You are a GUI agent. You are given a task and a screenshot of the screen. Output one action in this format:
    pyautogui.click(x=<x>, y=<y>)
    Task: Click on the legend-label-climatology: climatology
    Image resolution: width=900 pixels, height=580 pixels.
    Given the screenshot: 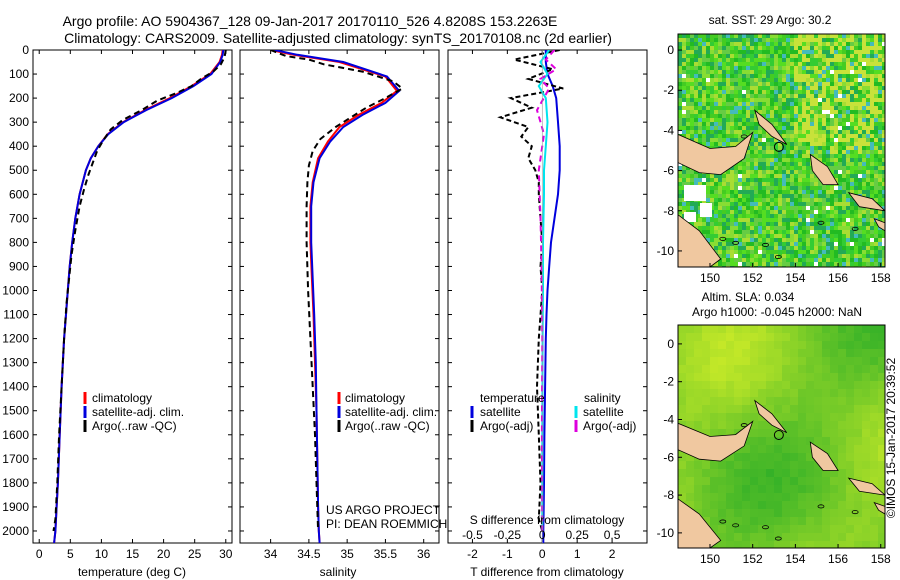 What is the action you would take?
    pyautogui.click(x=122, y=398)
    